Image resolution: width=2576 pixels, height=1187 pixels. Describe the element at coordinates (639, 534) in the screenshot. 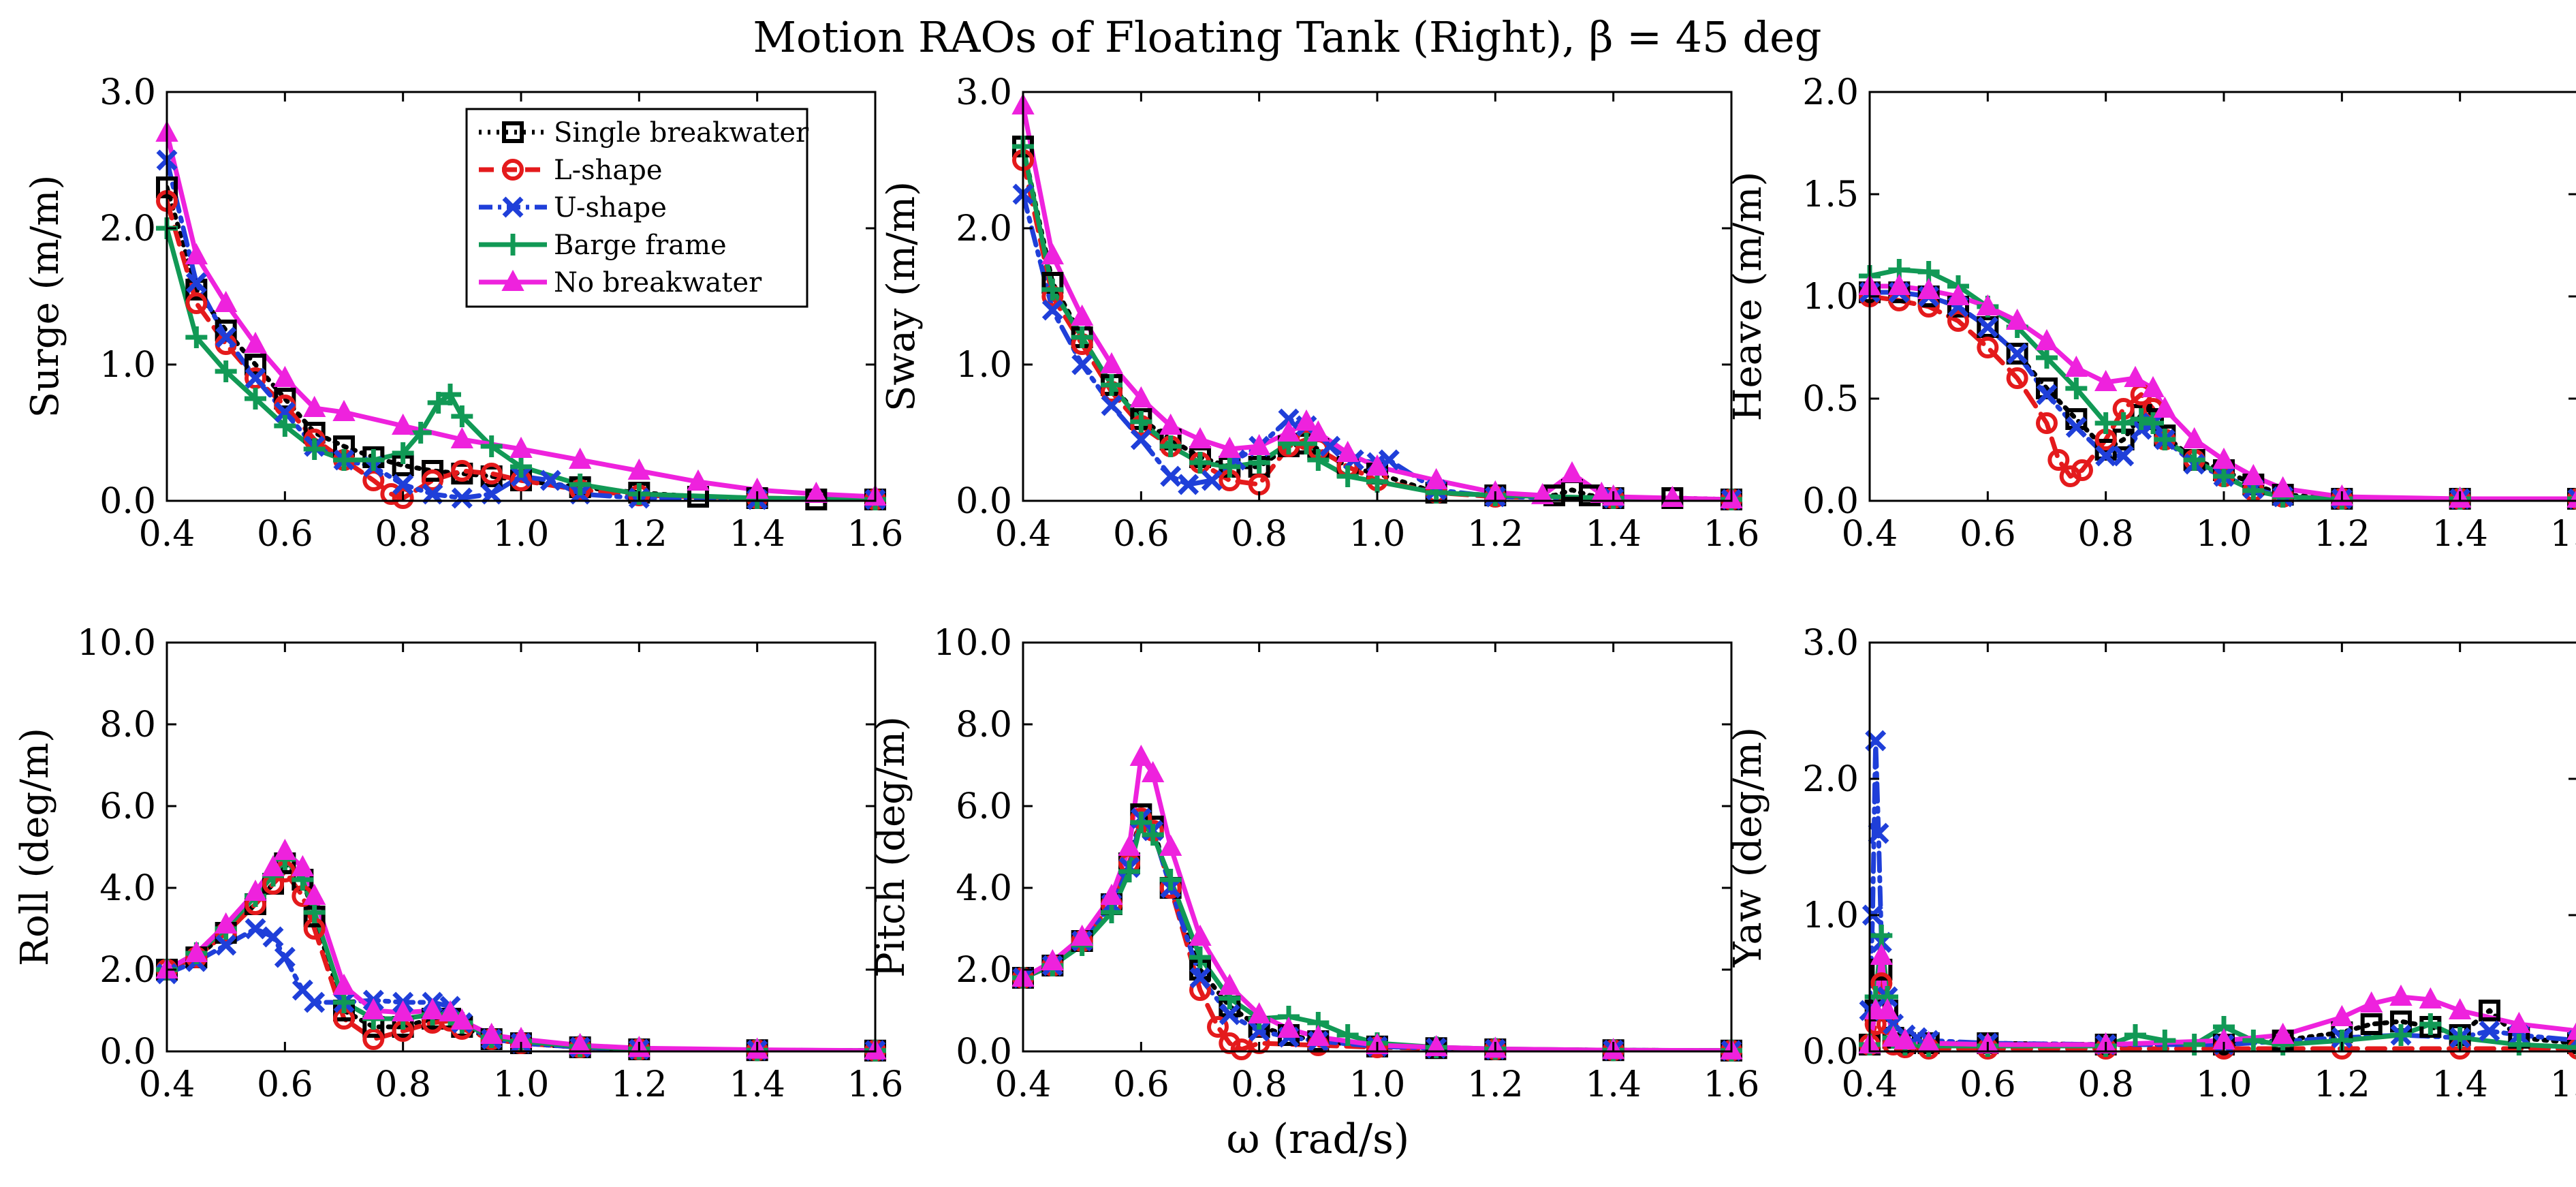

I see `x-tick-label: 1.2` at that location.